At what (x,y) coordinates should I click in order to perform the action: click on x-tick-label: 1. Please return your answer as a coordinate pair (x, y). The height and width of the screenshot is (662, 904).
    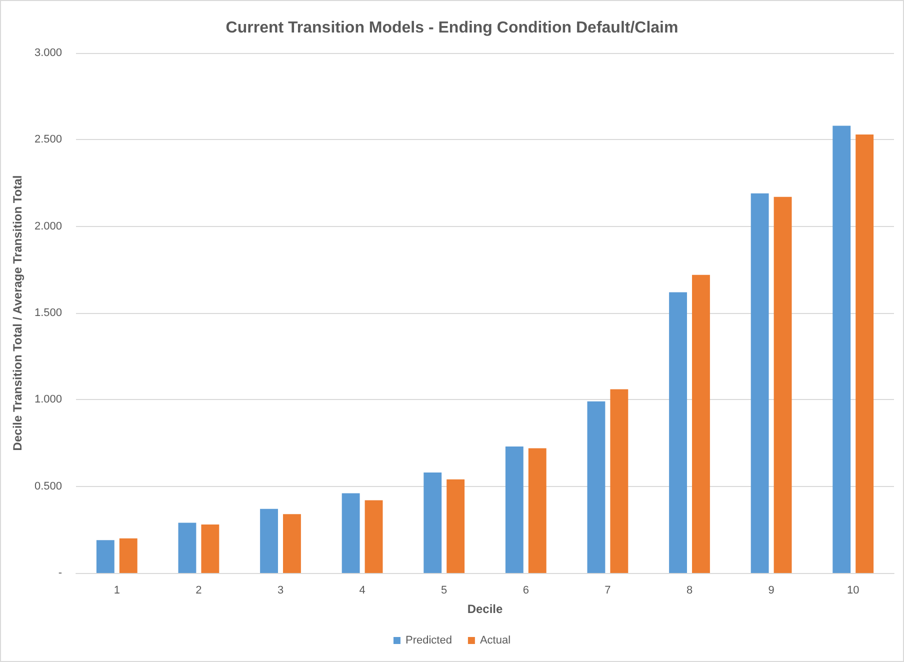
    Looking at the image, I should click on (117, 590).